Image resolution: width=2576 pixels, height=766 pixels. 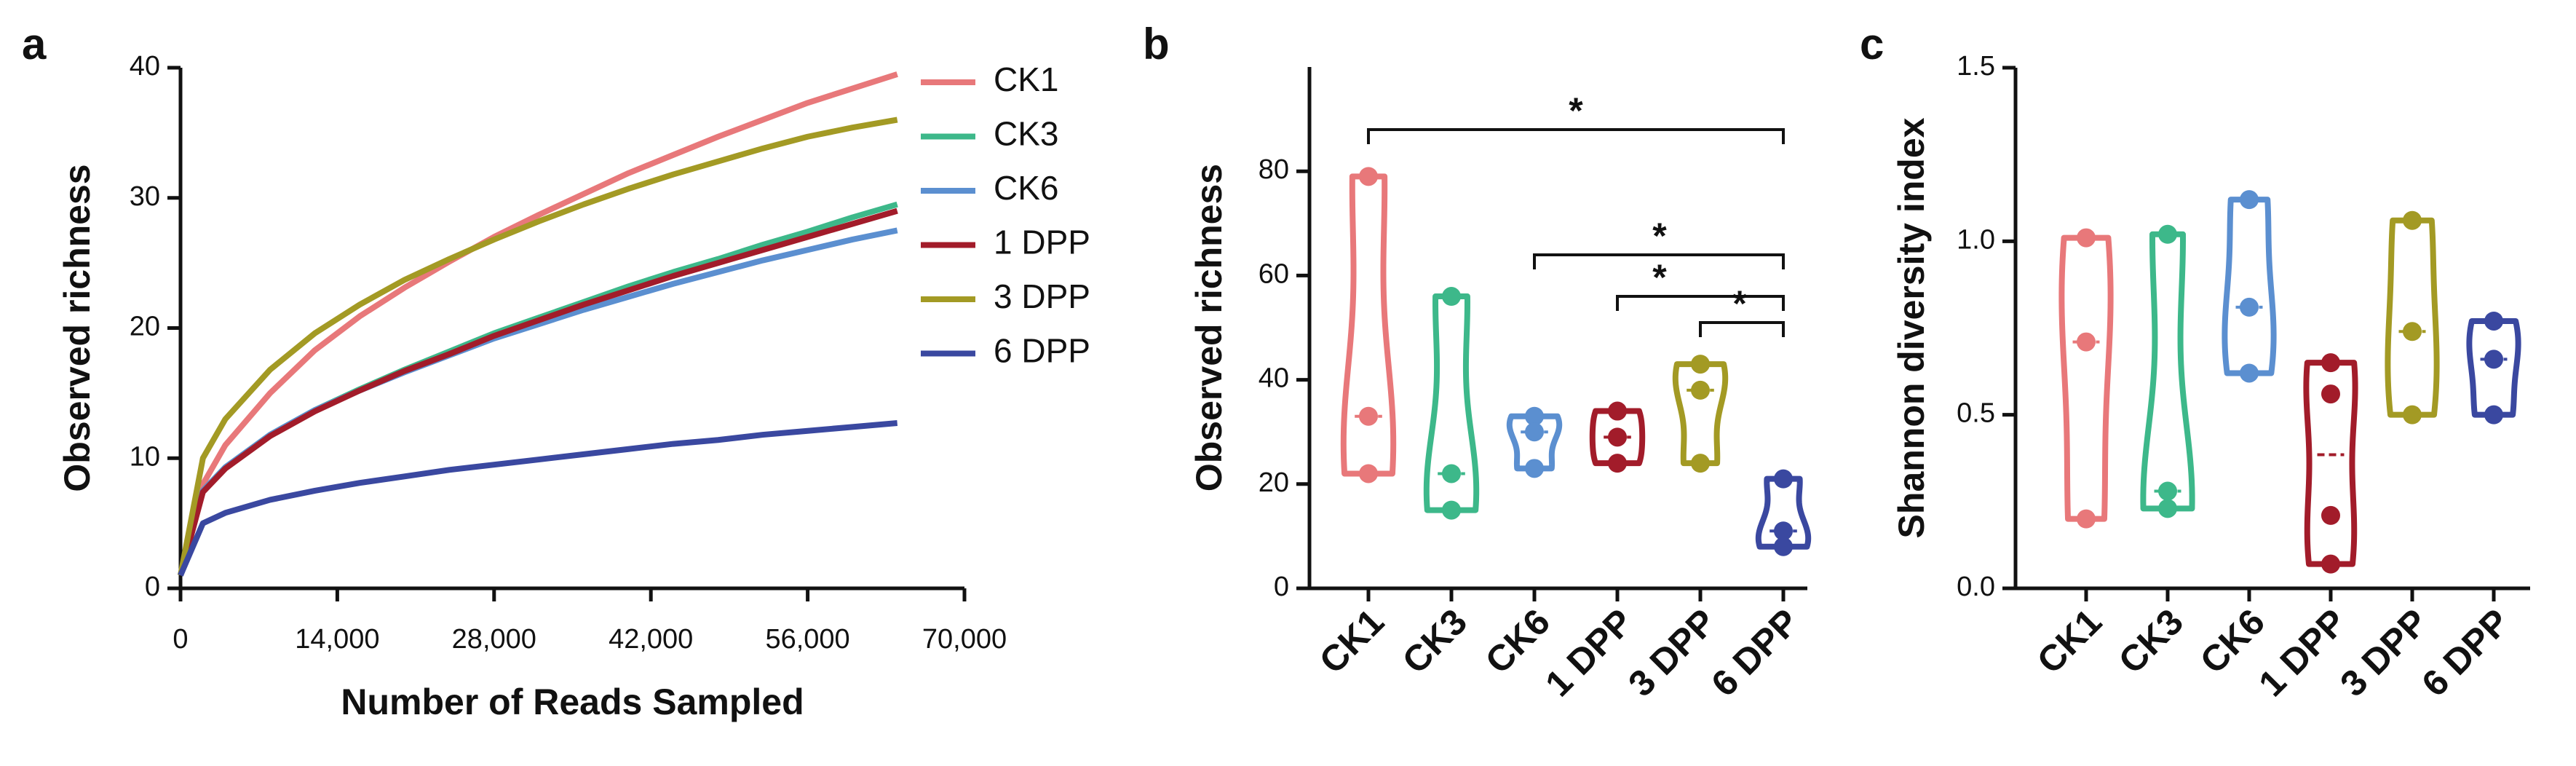 I want to click on x-tick-label: 70,000, so click(x=964, y=639).